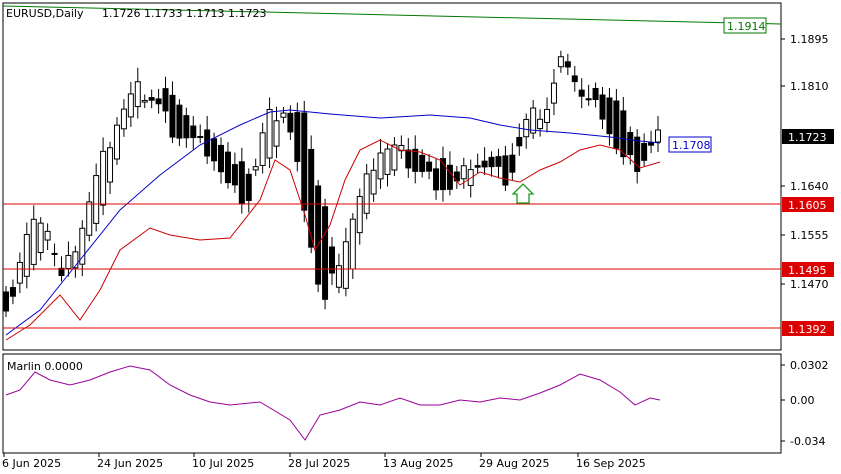  Describe the element at coordinates (184, 13) in the screenshot. I see `ohlc-label: 1.1726 1.1733 1.1713 1.1723` at that location.